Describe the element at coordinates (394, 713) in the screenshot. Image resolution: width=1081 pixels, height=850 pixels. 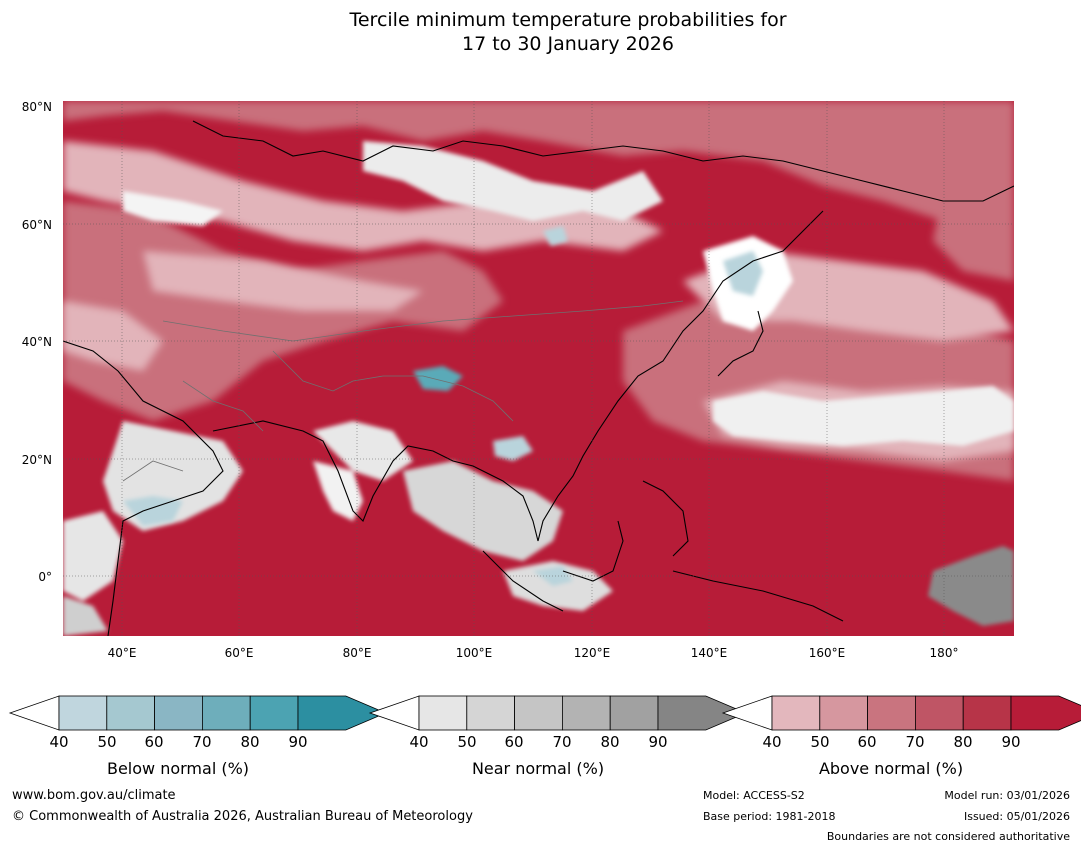
I see `near-colorbar-min-arrow` at that location.